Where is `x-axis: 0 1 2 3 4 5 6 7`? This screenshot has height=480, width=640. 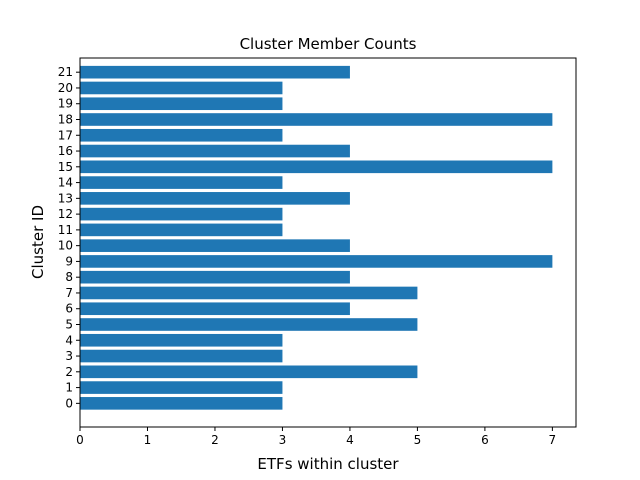
x-axis: 0 1 2 3 4 5 6 7 is located at coordinates (316, 437).